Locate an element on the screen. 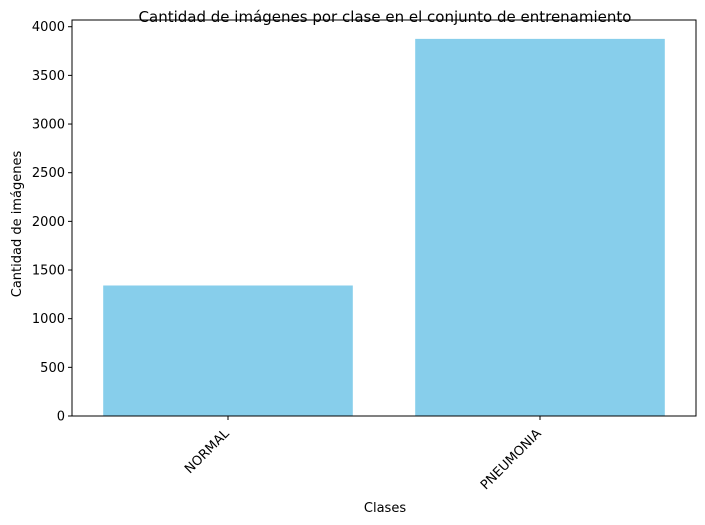 This screenshot has width=705, height=525. y-tick-label: 500 is located at coordinates (52, 368).